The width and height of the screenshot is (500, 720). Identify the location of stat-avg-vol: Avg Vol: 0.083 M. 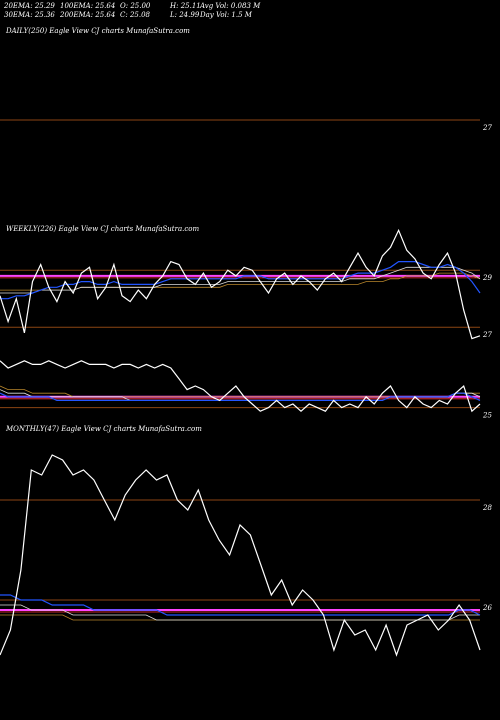
(230, 6).